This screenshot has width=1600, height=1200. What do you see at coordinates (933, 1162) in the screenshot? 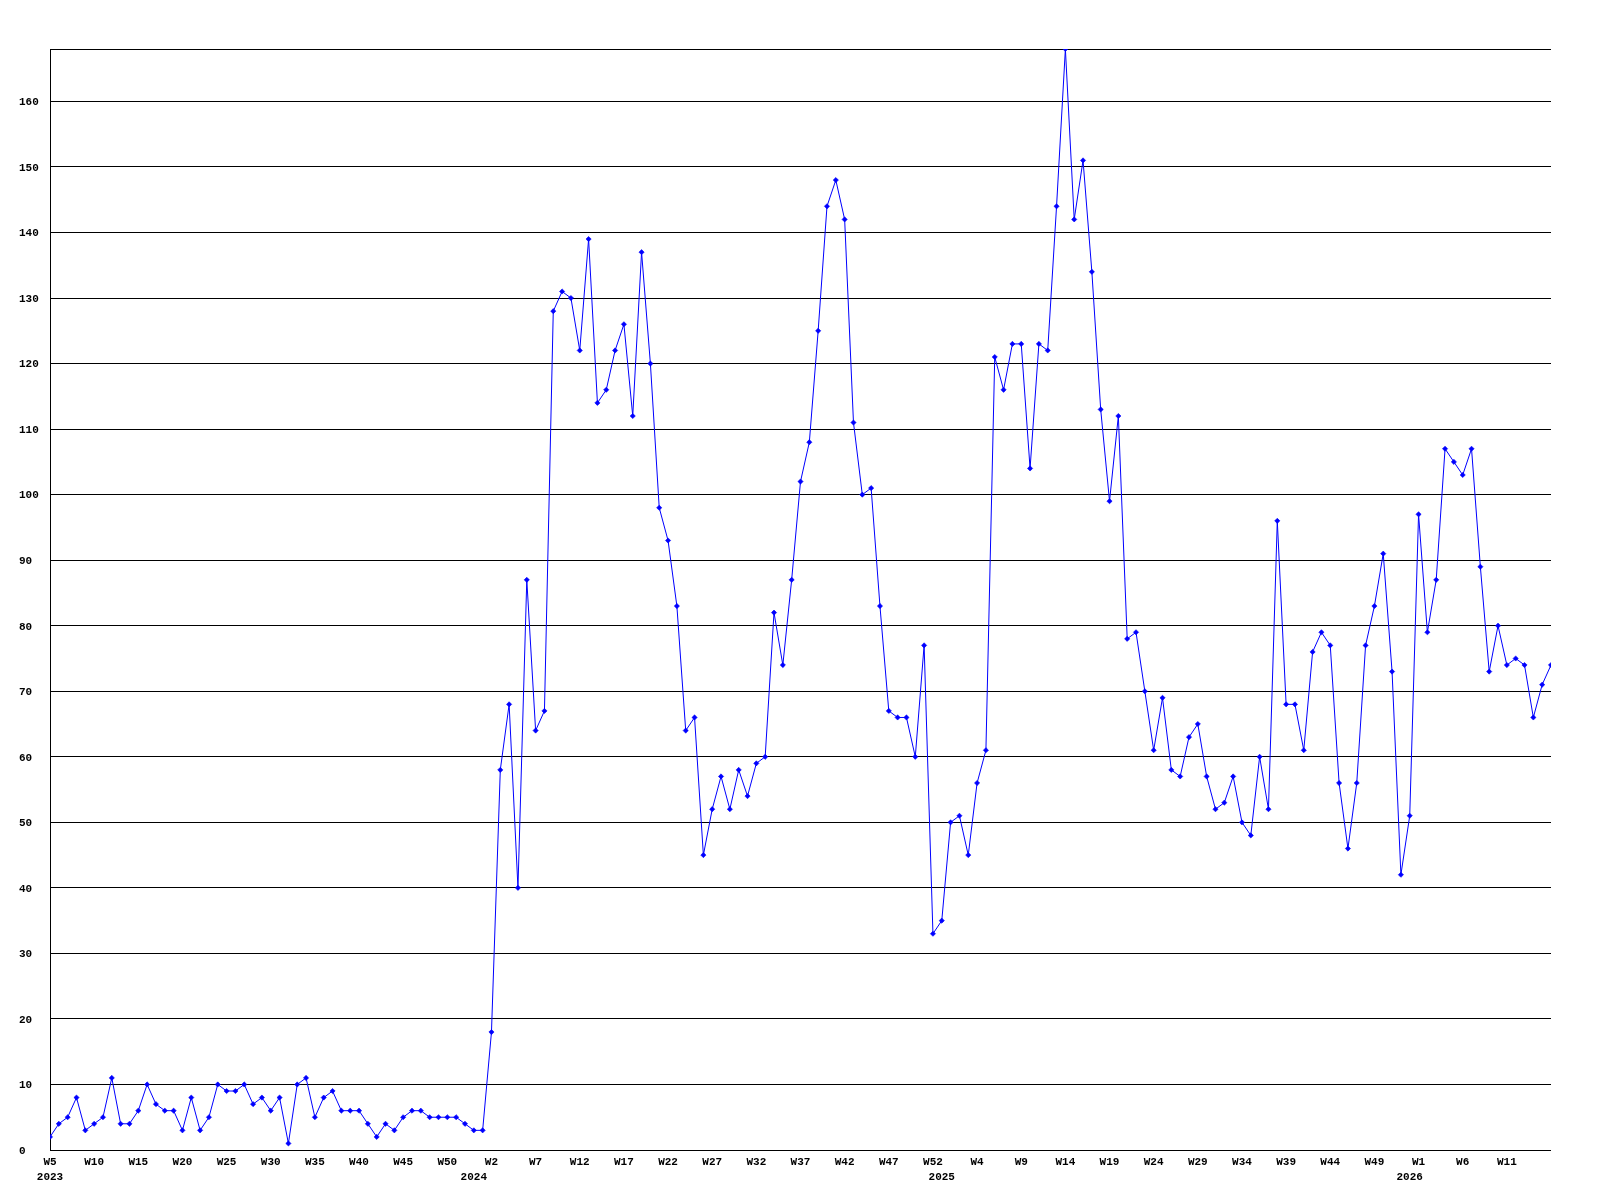
I see `x-tick-label: W52` at bounding box center [933, 1162].